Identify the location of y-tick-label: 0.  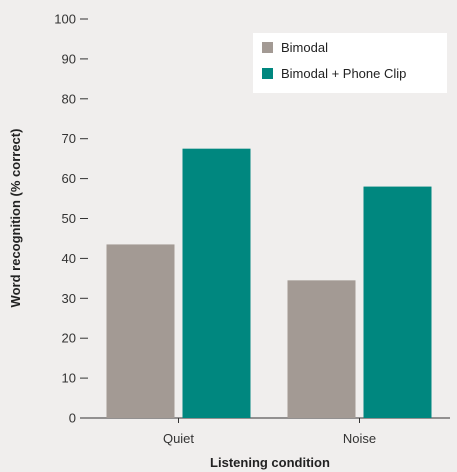
(72, 418).